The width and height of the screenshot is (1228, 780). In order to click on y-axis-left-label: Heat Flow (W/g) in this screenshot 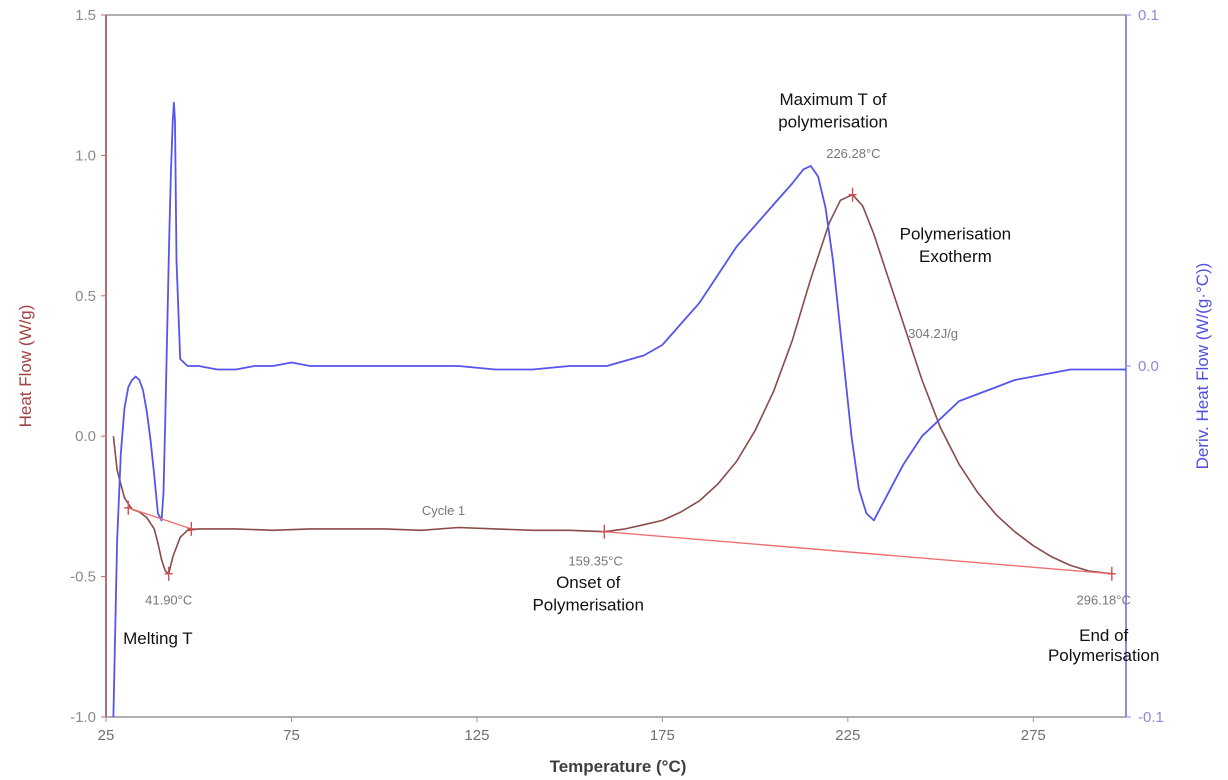, I will do `click(25, 366)`.